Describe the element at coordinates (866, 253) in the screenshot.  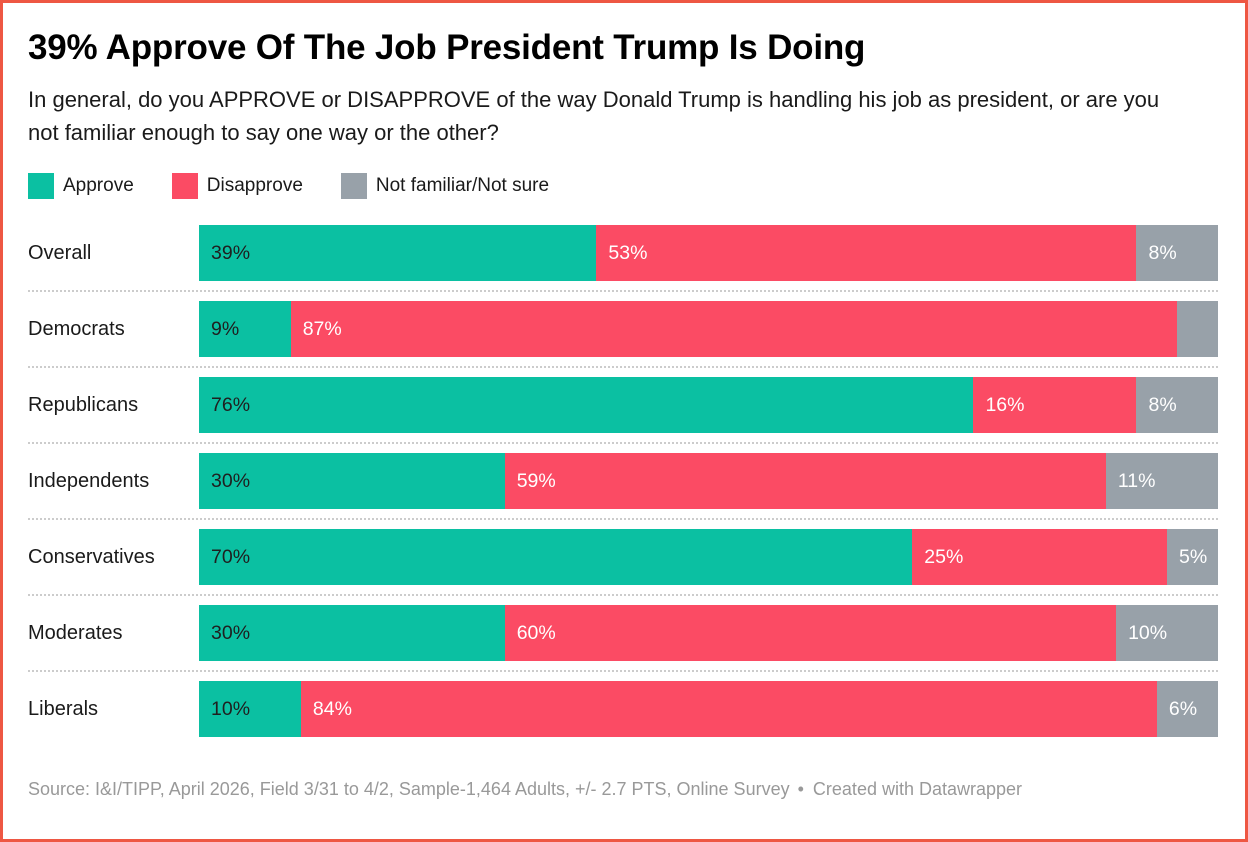
I see `bar-segment-disapprove: 53%` at that location.